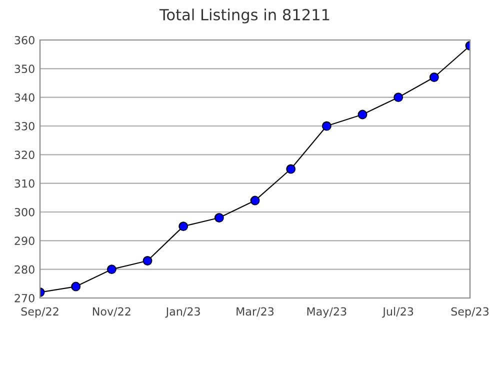 This screenshot has width=490, height=380. Describe the element at coordinates (244, 16) in the screenshot. I see `chart-title: Total Listings in 81211` at that location.